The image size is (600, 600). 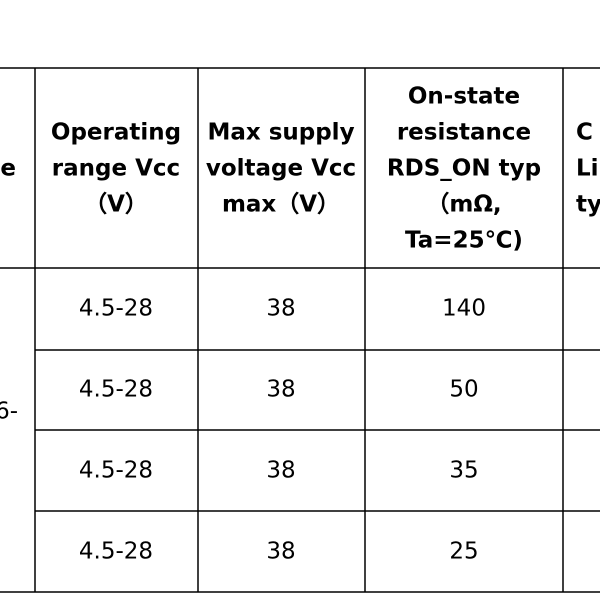 I want to click on body-cell: 35, so click(x=463, y=471).